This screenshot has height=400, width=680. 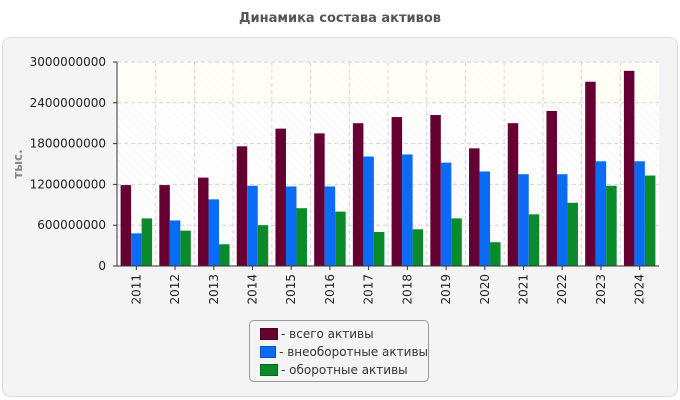 I want to click on bar-noncurrent-2023, so click(x=601, y=213).